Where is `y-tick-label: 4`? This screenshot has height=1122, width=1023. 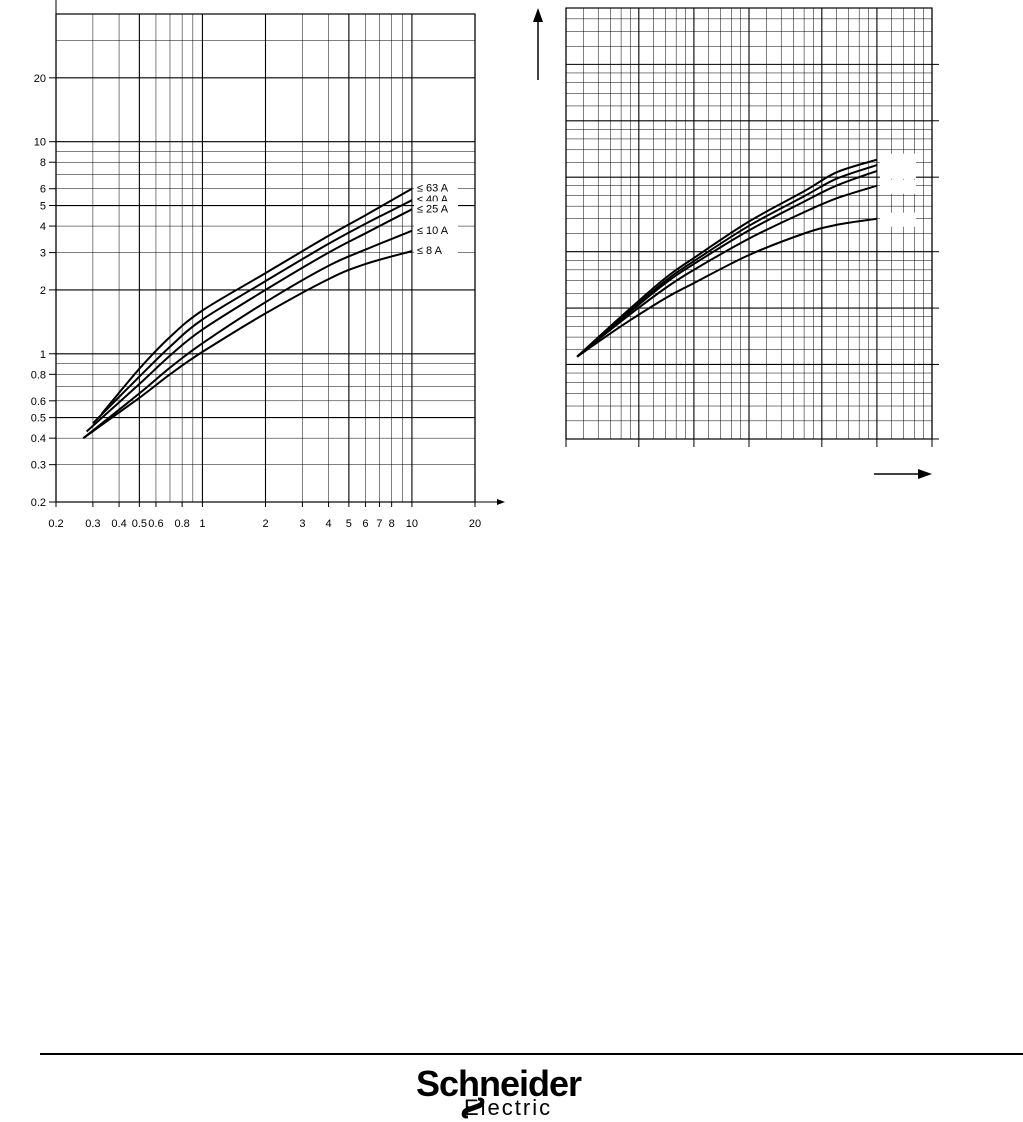
y-tick-label: 4 is located at coordinates (43, 227).